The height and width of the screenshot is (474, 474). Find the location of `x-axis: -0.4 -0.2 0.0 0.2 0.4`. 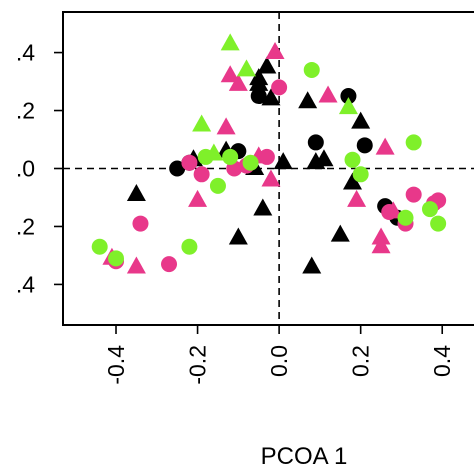

x-axis: -0.4 -0.2 0.0 0.2 0.4 is located at coordinates (279, 355).